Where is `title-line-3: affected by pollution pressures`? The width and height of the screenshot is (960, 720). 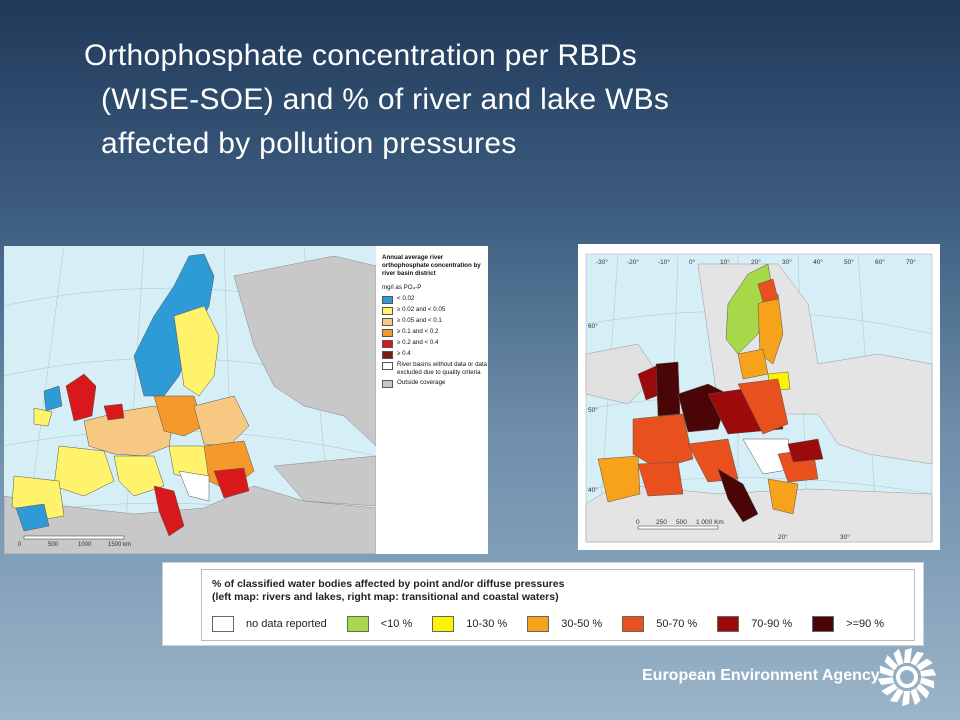
title-line-3: affected by pollution pressures is located at coordinates (309, 143).